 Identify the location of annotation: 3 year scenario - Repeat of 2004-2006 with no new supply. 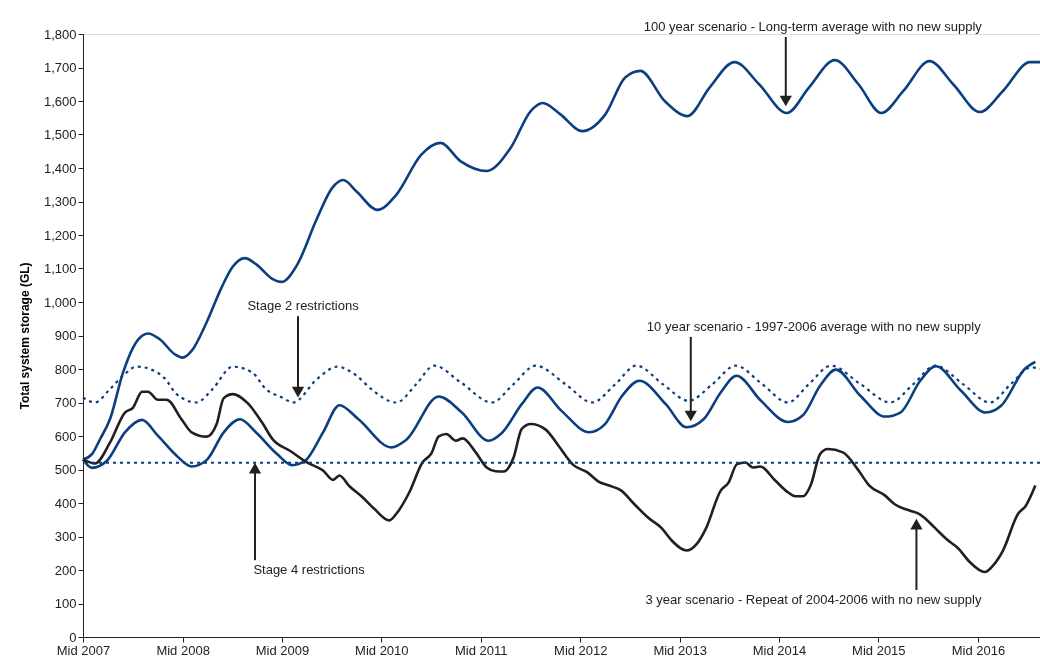
(813, 600).